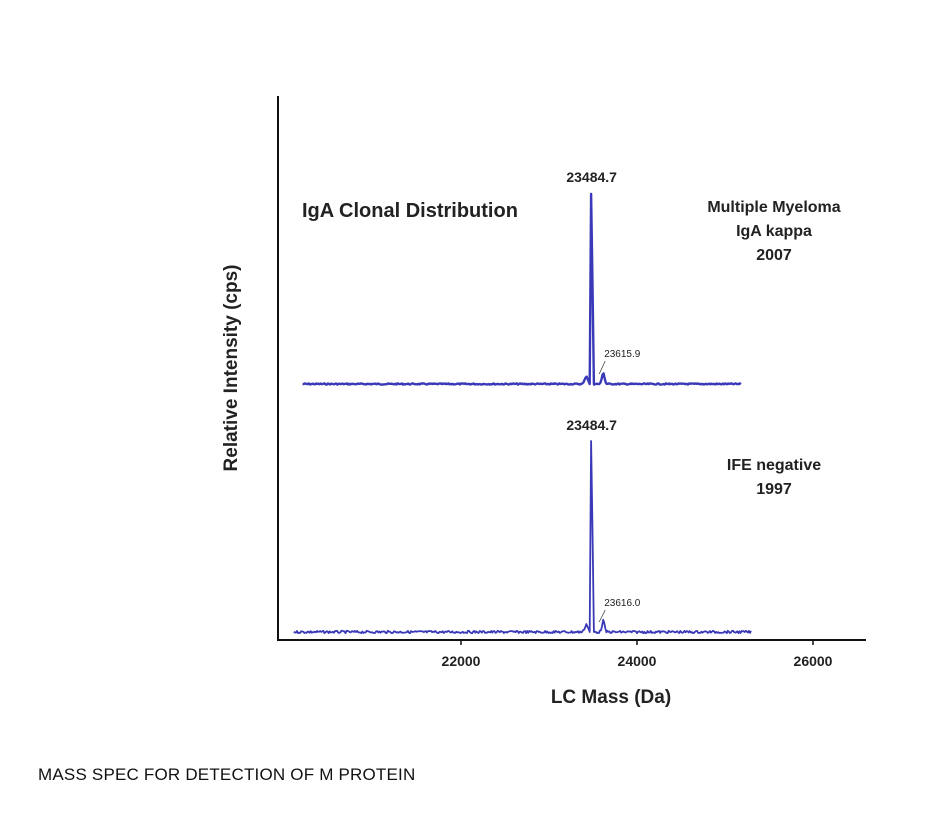  I want to click on series-label: IgA kappa, so click(774, 231).